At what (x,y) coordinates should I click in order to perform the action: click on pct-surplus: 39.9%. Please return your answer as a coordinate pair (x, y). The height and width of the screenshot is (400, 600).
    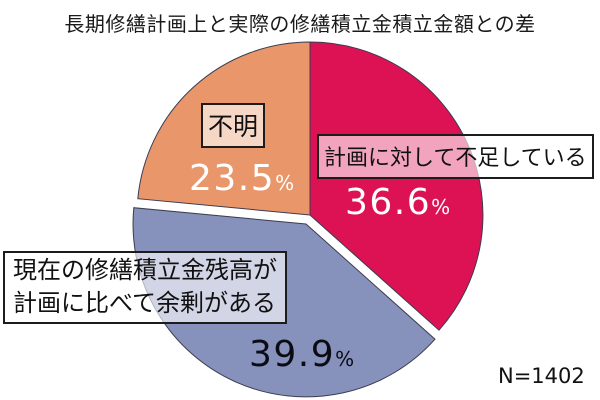
    Looking at the image, I should click on (301, 354).